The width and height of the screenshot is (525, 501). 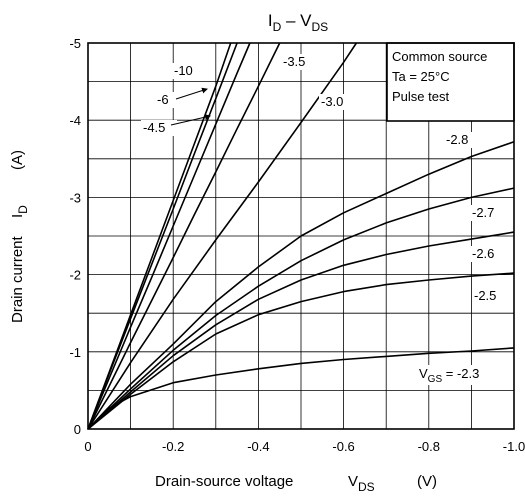 What do you see at coordinates (435, 379) in the screenshot?
I see `curve-label-sub: GS` at bounding box center [435, 379].